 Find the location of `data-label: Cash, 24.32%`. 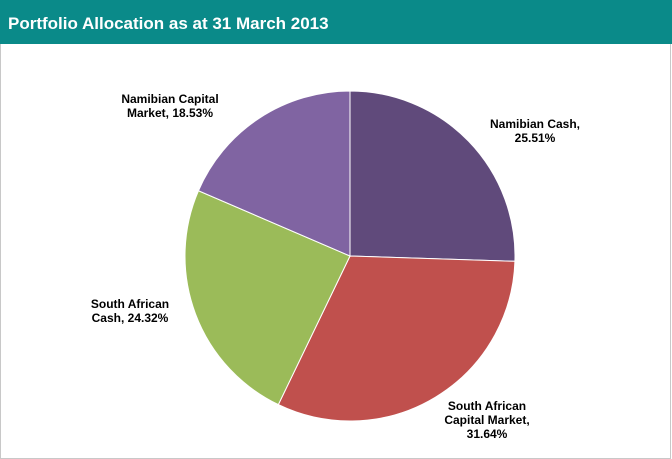

data-label: Cash, 24.32% is located at coordinates (130, 318).